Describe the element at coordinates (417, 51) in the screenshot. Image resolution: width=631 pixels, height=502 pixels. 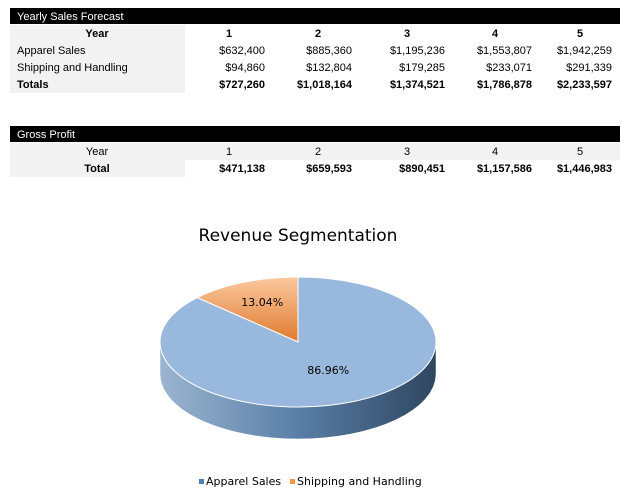
I see `cell: $1,195,236` at that location.